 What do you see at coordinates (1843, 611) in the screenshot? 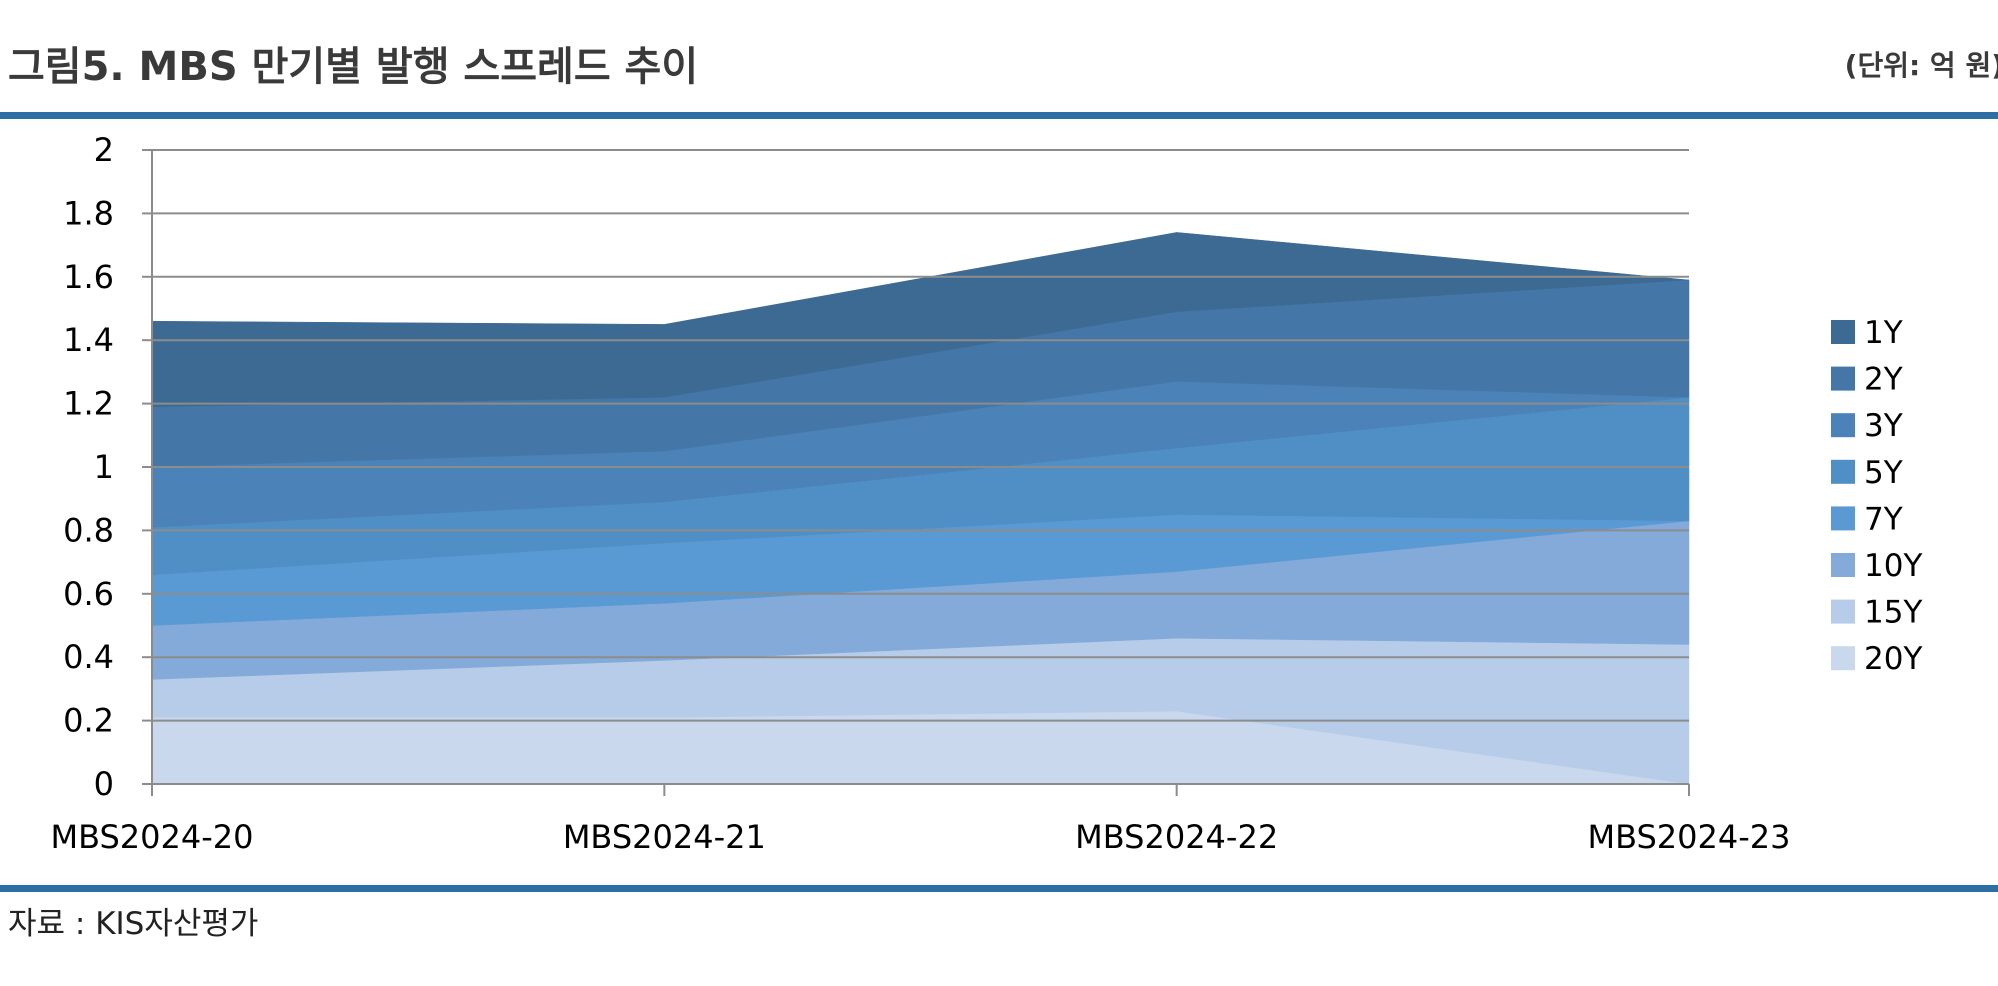
I see `legend-swatch-15Y` at bounding box center [1843, 611].